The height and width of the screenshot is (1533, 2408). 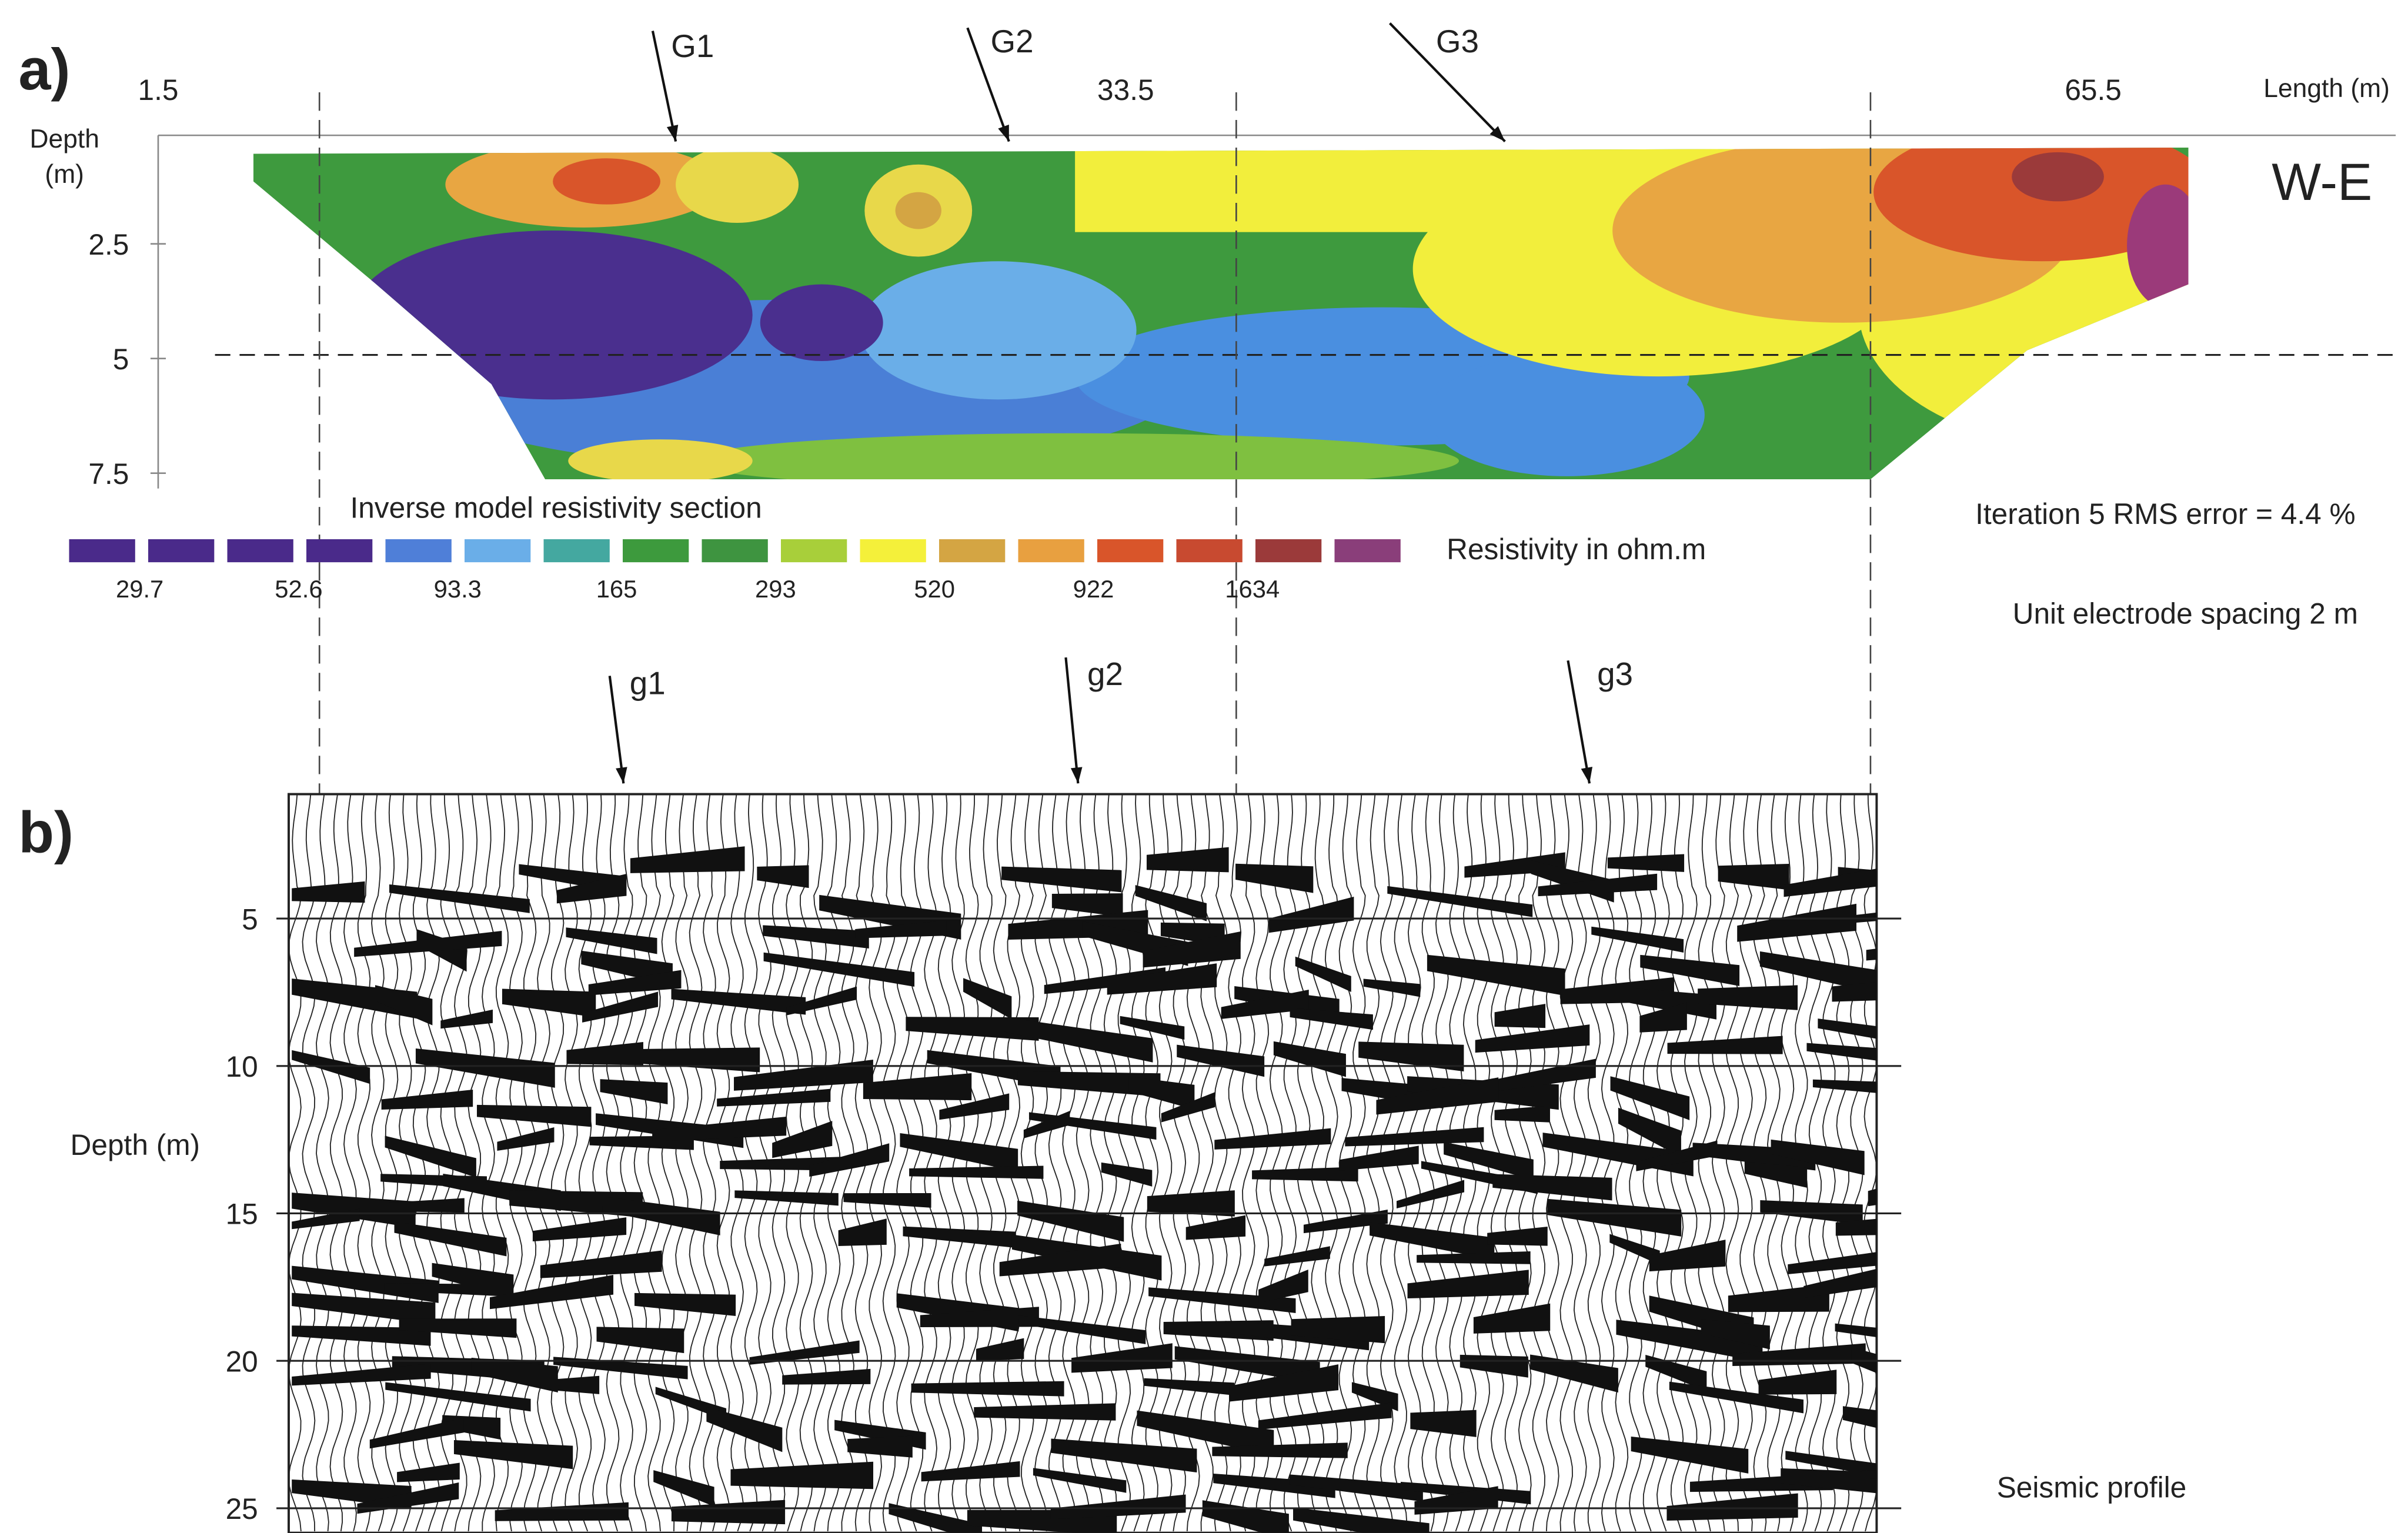 What do you see at coordinates (139, 589) in the screenshot?
I see `colorbar-label: 29.7` at bounding box center [139, 589].